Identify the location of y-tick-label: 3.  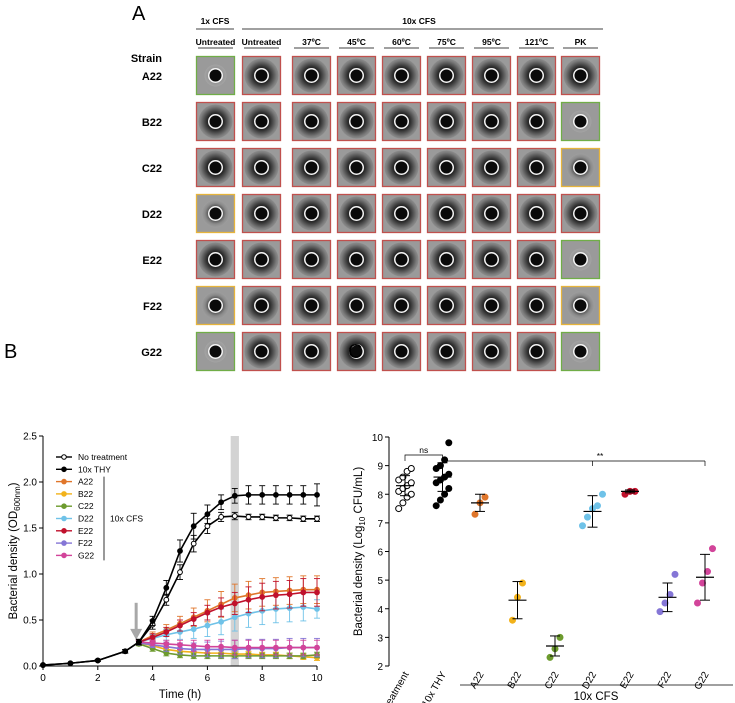
(380, 638).